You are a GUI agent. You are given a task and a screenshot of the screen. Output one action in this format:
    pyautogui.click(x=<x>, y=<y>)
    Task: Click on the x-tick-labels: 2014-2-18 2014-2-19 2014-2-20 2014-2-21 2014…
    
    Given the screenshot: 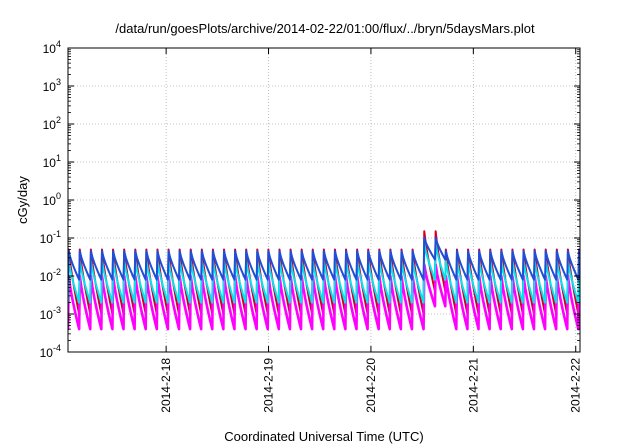 What is the action you would take?
    pyautogui.click(x=371, y=385)
    